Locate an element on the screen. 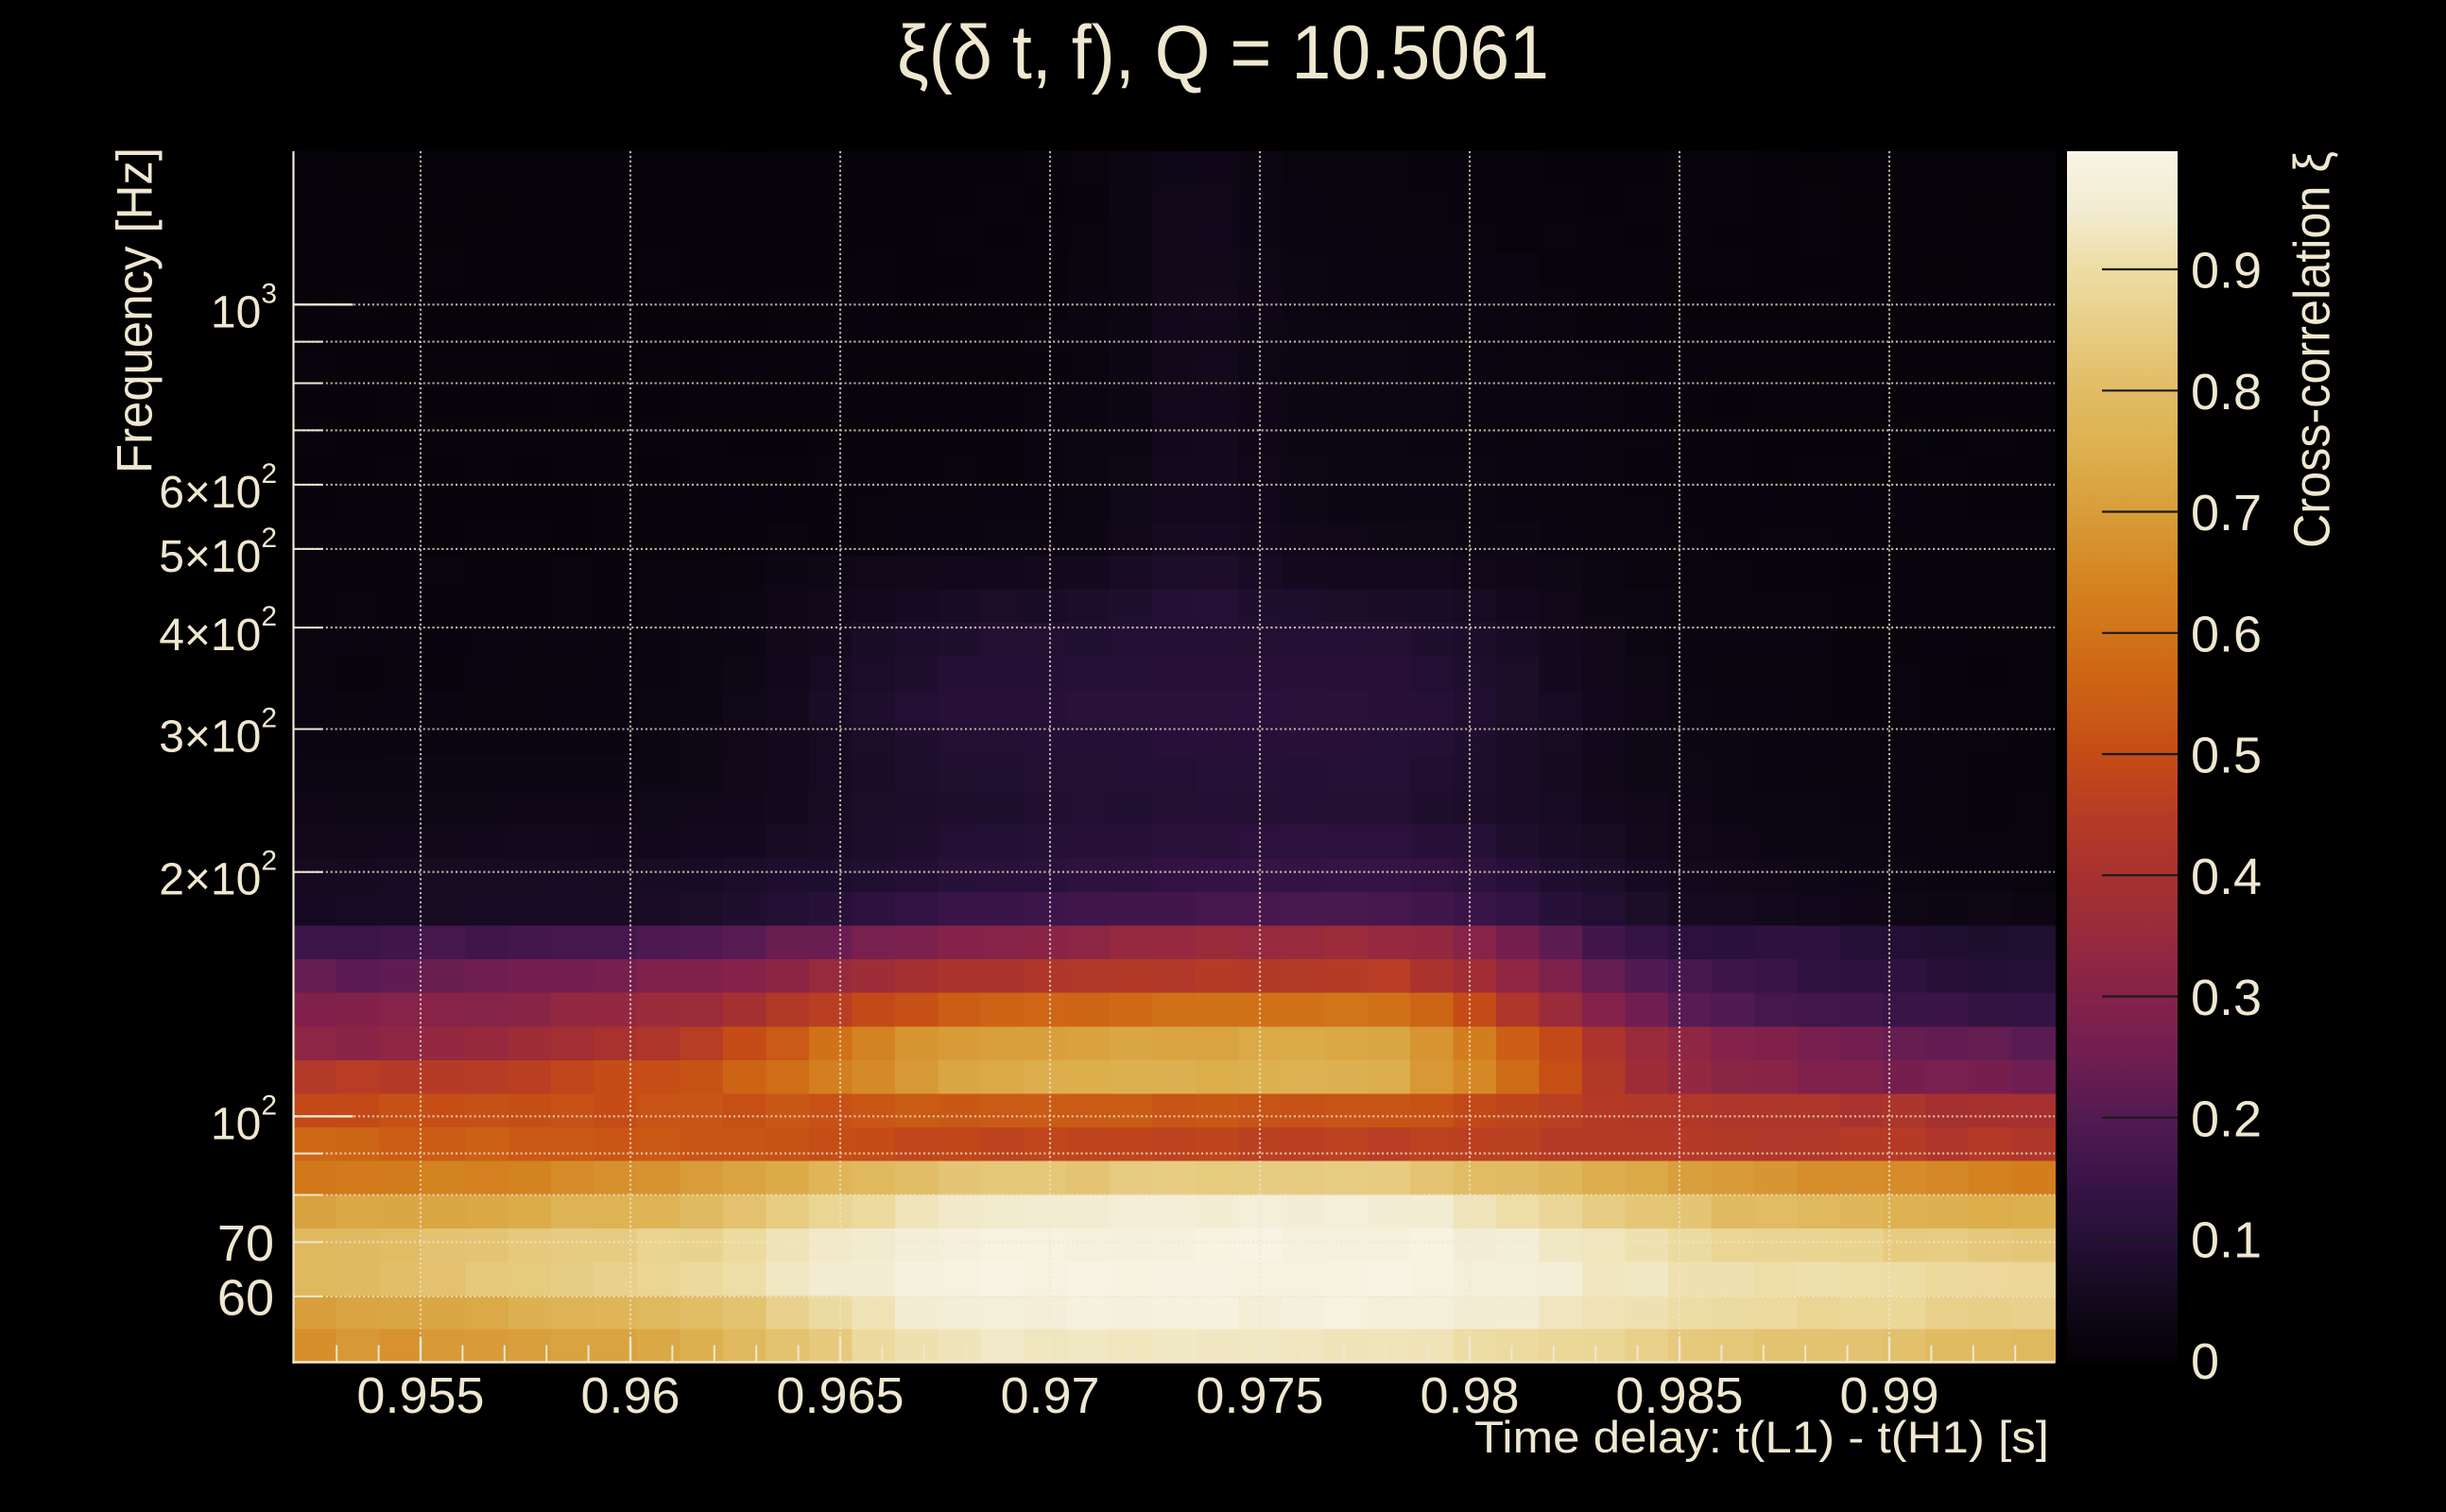  svg-text: 0.965 is located at coordinates (840, 1395).